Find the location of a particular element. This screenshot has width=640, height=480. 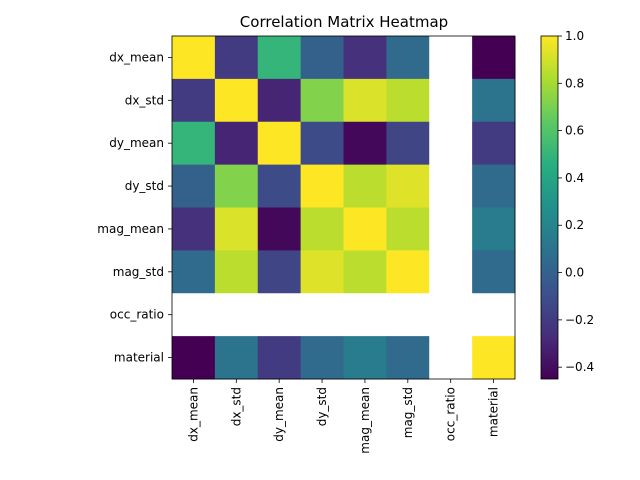

y-tick-label: dy_std is located at coordinates (144, 186).